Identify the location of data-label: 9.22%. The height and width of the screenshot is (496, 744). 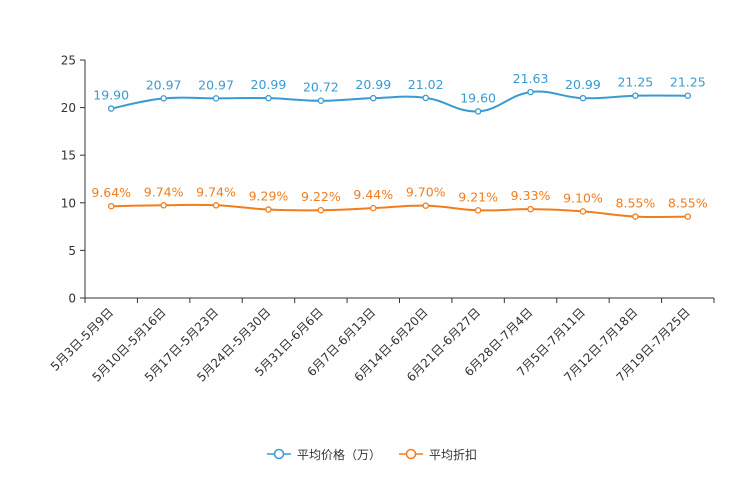
(321, 196).